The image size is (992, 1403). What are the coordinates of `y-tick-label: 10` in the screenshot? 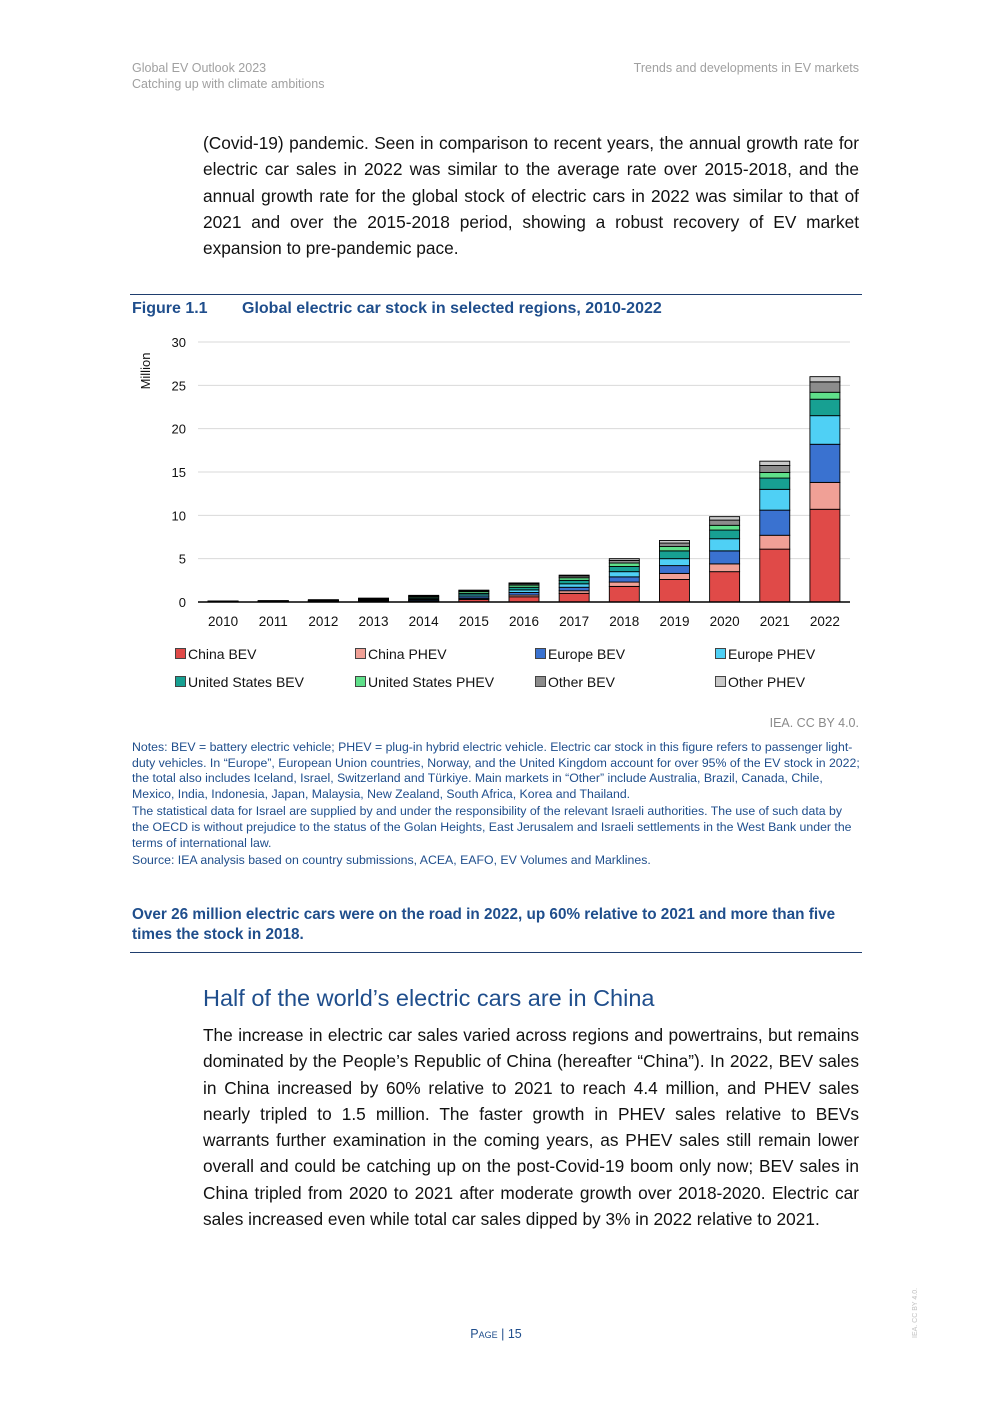 It's located at (179, 515).